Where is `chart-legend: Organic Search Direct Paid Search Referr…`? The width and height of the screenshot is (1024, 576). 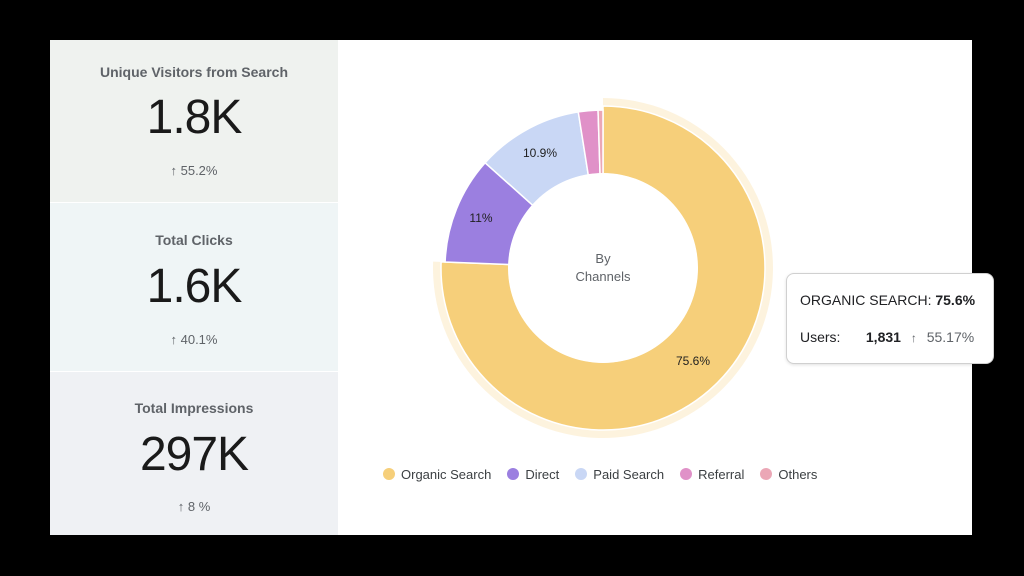
chart-legend: Organic Search Direct Paid Search Referr… is located at coordinates (608, 474).